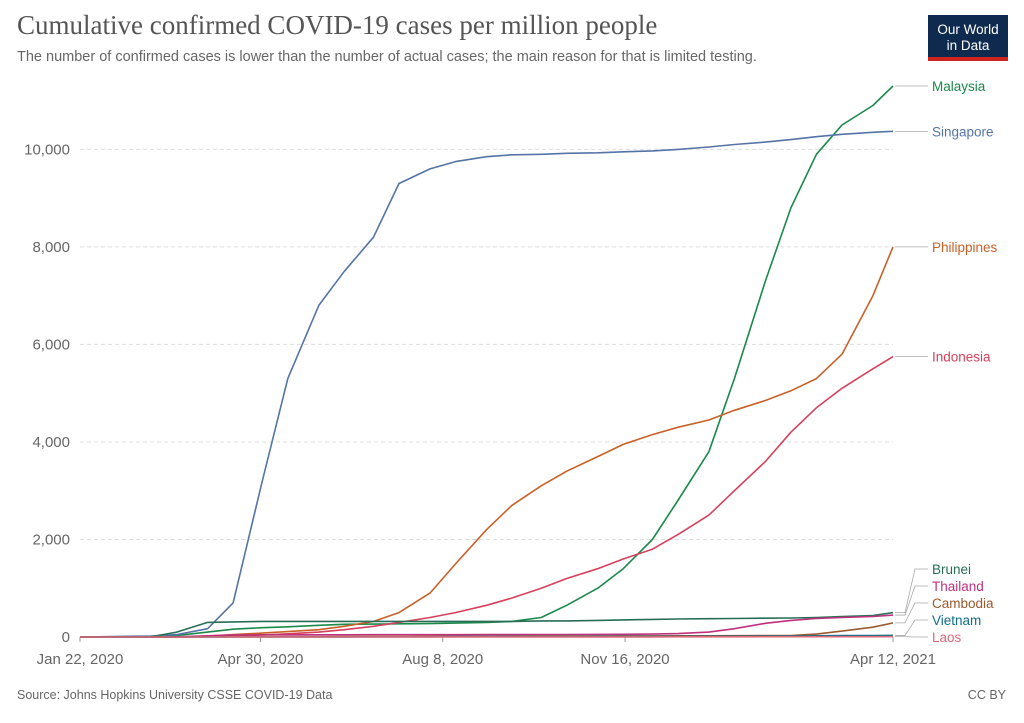  I want to click on series-line-thailand, so click(487, 626).